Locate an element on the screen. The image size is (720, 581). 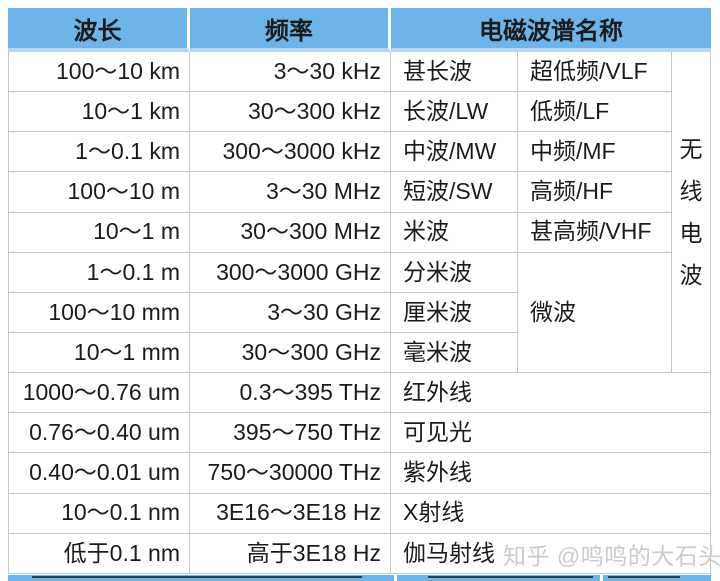
frequency-cell: 395～750 THz is located at coordinates (290, 433).